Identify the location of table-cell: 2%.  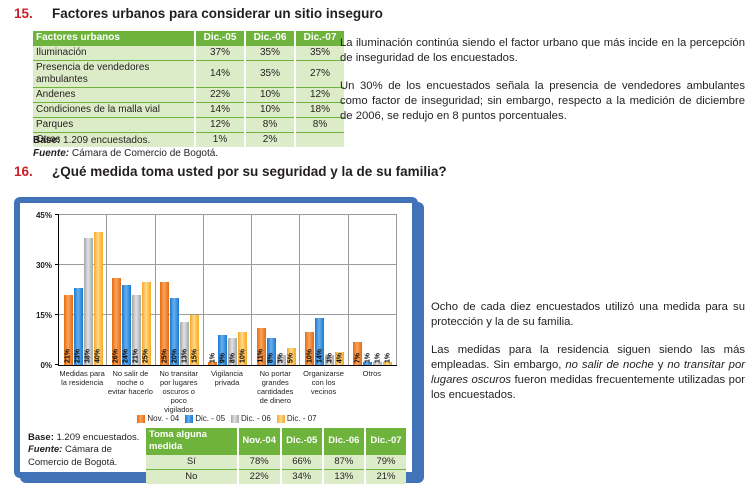
(269, 139).